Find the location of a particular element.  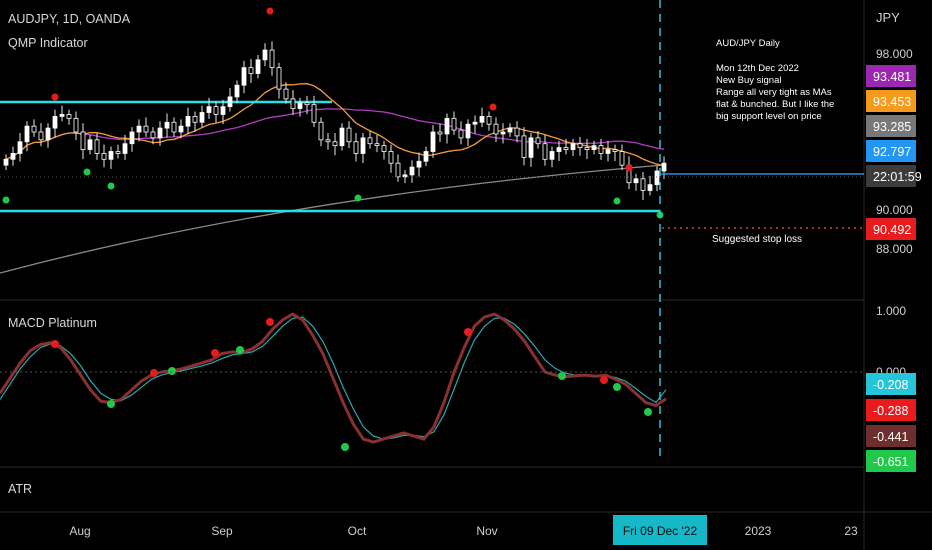

symbol-title: AUDJPY, 1D, OANDA is located at coordinates (69, 19).